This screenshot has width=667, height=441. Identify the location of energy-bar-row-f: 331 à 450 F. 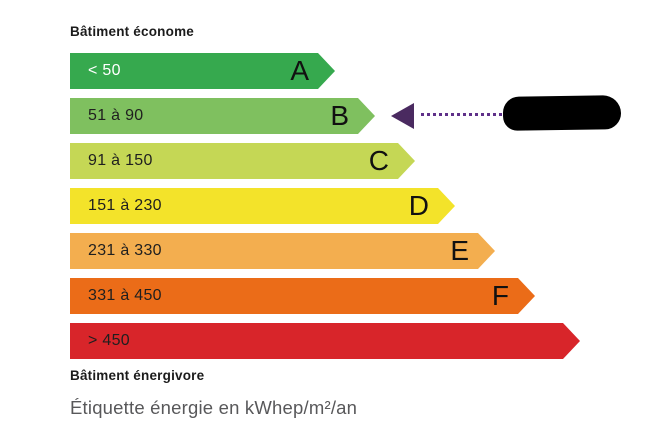
(360, 296).